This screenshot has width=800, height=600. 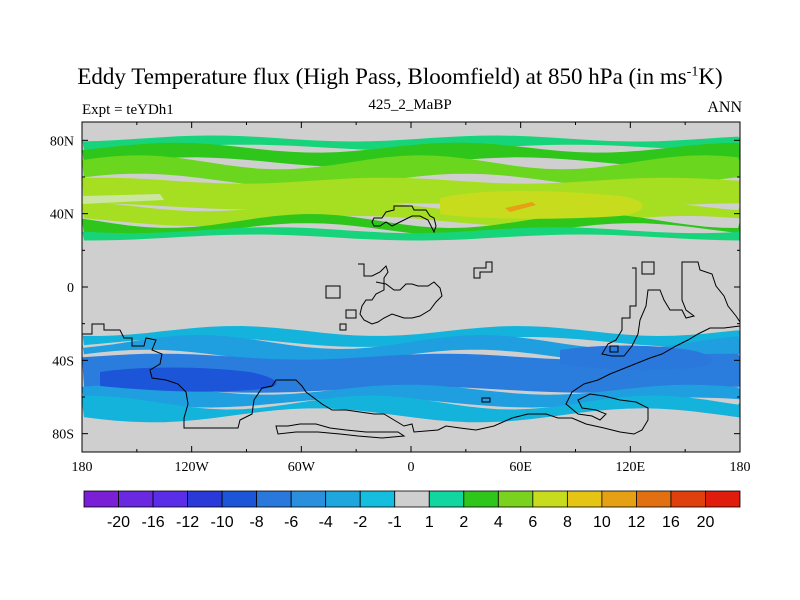 I want to click on colorbar-label: 2, so click(x=463, y=522).